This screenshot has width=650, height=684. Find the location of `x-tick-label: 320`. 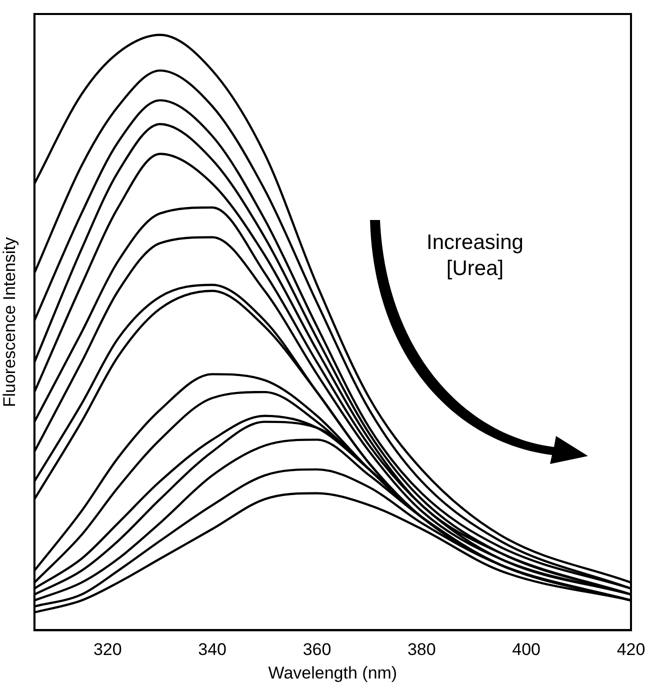

x-tick-label: 320 is located at coordinates (107, 650).